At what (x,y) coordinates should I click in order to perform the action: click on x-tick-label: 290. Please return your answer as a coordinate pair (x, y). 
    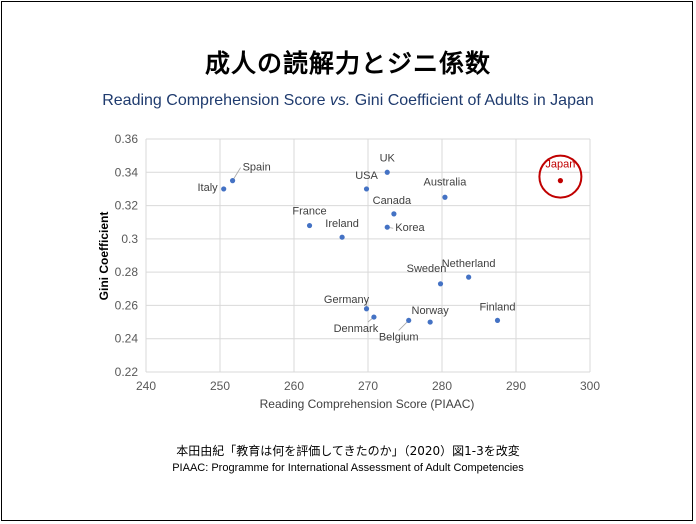
    Looking at the image, I should click on (516, 386).